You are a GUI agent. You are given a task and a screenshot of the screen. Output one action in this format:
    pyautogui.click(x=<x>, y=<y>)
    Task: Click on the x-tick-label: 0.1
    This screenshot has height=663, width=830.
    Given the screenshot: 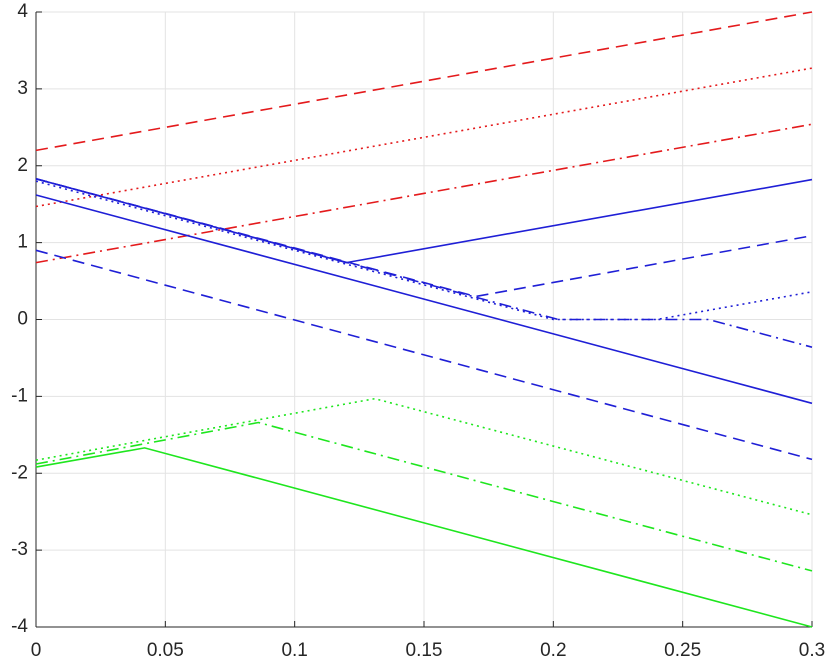 What is the action you would take?
    pyautogui.click(x=294, y=650)
    